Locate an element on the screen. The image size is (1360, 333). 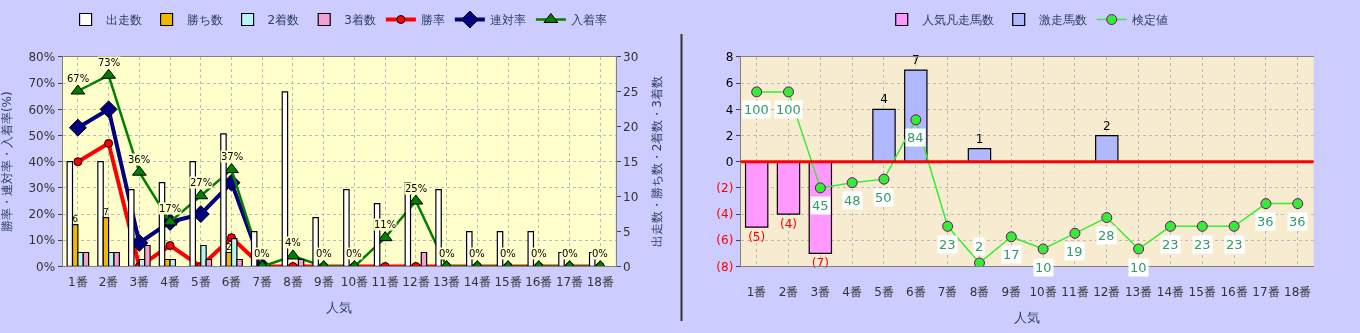
y2-tick-label: 15 is located at coordinates (631, 161).